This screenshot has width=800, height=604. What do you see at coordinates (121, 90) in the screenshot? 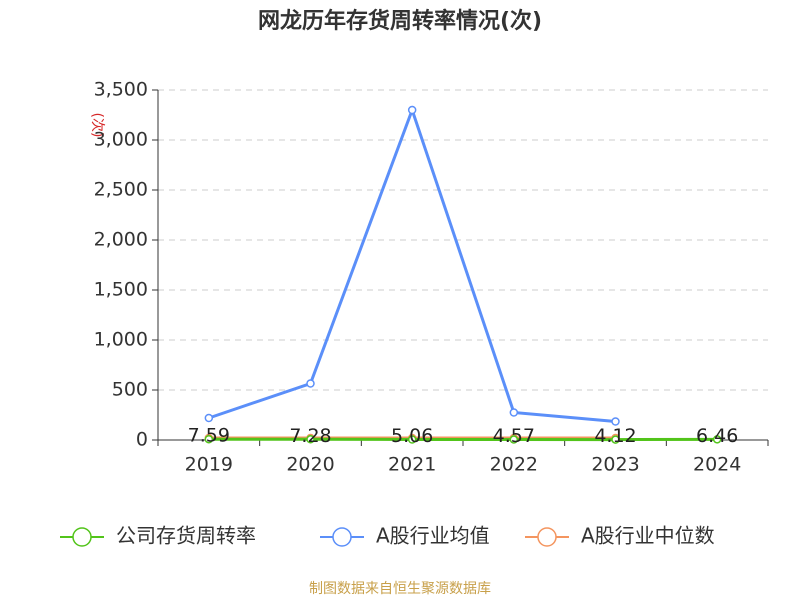
I see `y-tick-label: 3,500` at bounding box center [121, 90].